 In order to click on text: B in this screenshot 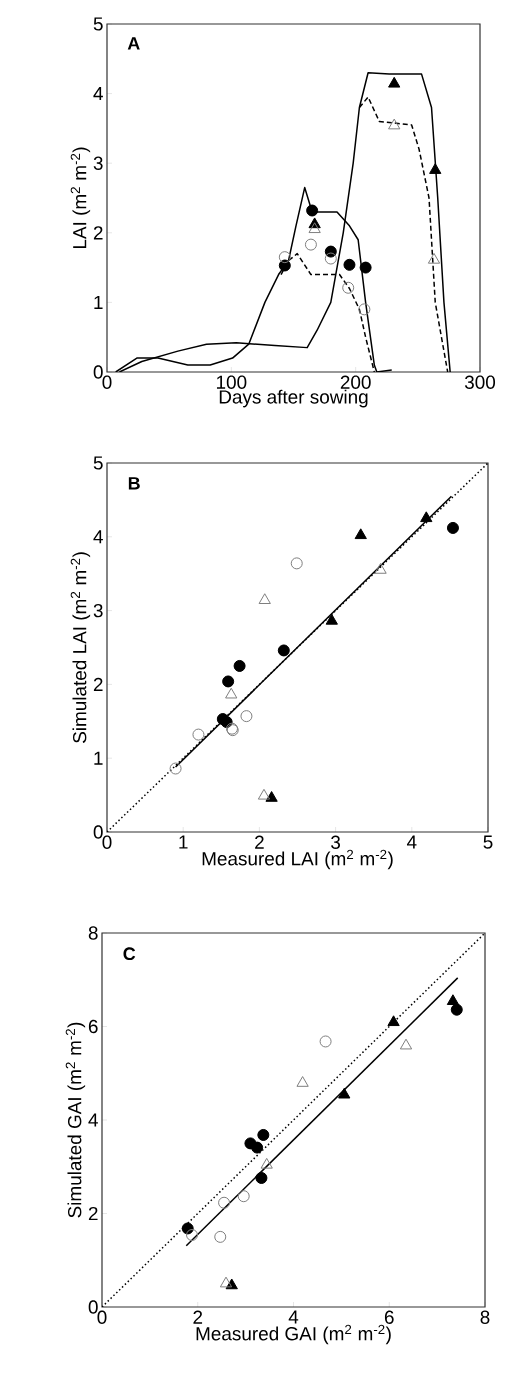, I will do `click(134, 483)`.